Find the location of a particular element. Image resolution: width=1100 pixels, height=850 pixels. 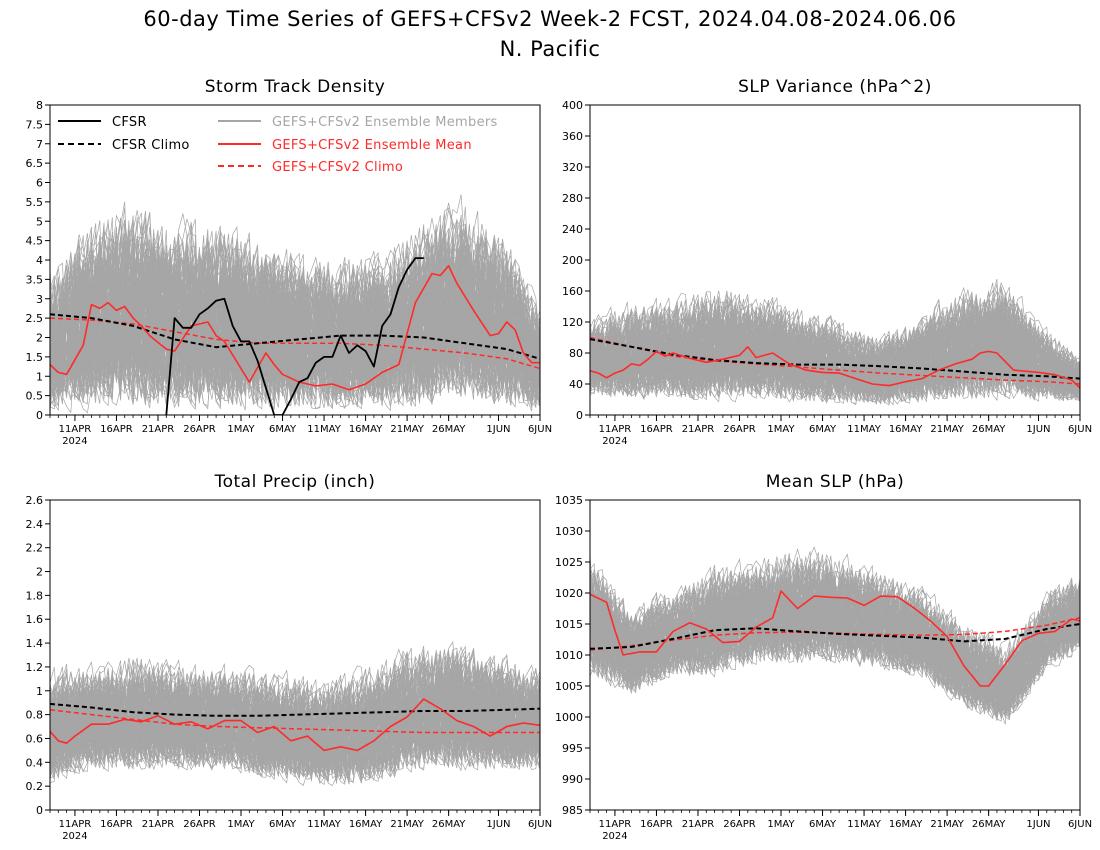

y-tick-label: 1010 is located at coordinates (569, 655).